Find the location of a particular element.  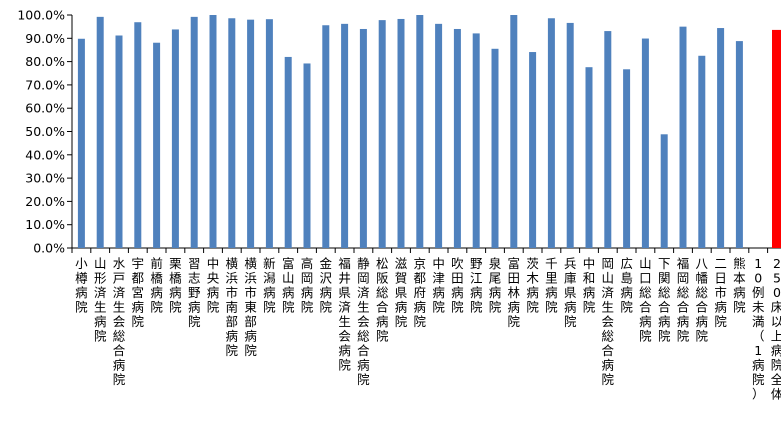

x-category-label: 静岡済生会総合病院 is located at coordinates (363, 321).